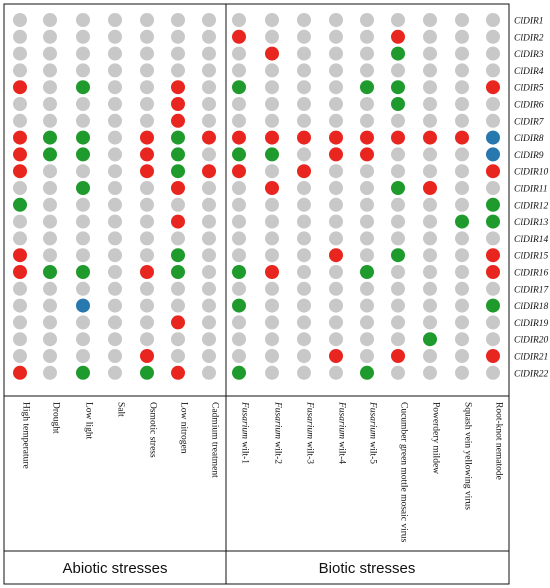  I want to click on dot-cldir12-c6, so click(178, 204).